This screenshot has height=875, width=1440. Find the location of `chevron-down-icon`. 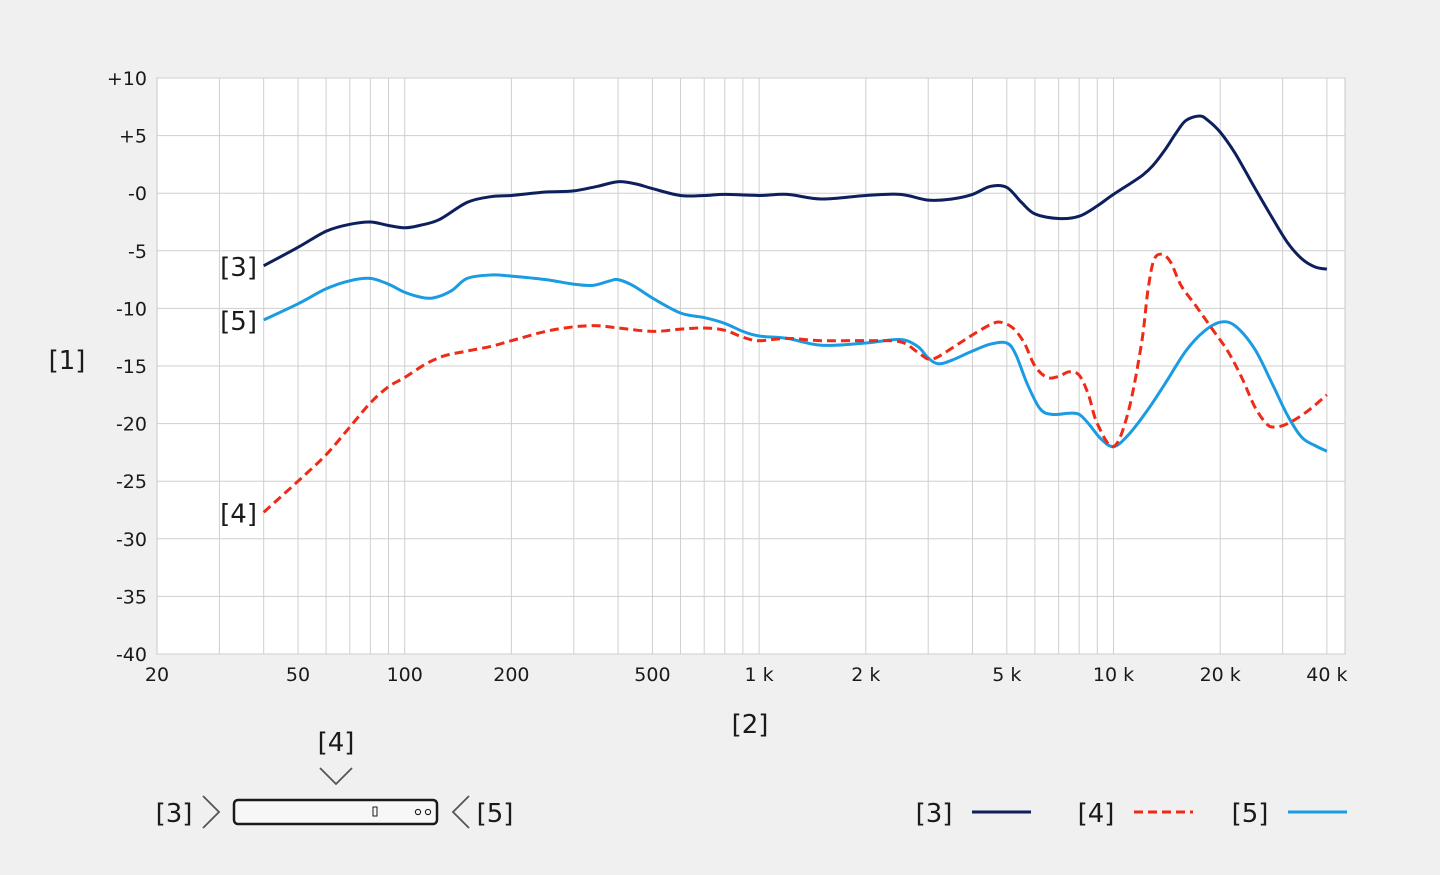

chevron-down-icon is located at coordinates (336, 776).